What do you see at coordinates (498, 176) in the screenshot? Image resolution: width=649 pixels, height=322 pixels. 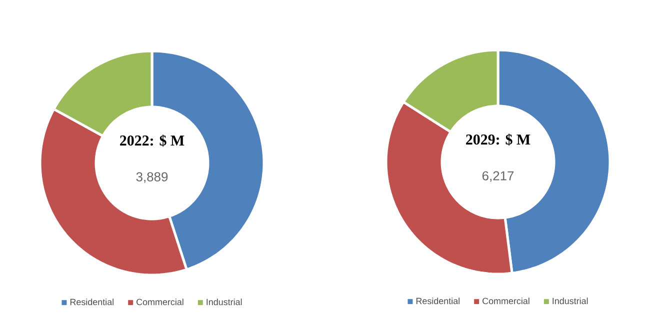 I see `text: 6,217` at bounding box center [498, 176].